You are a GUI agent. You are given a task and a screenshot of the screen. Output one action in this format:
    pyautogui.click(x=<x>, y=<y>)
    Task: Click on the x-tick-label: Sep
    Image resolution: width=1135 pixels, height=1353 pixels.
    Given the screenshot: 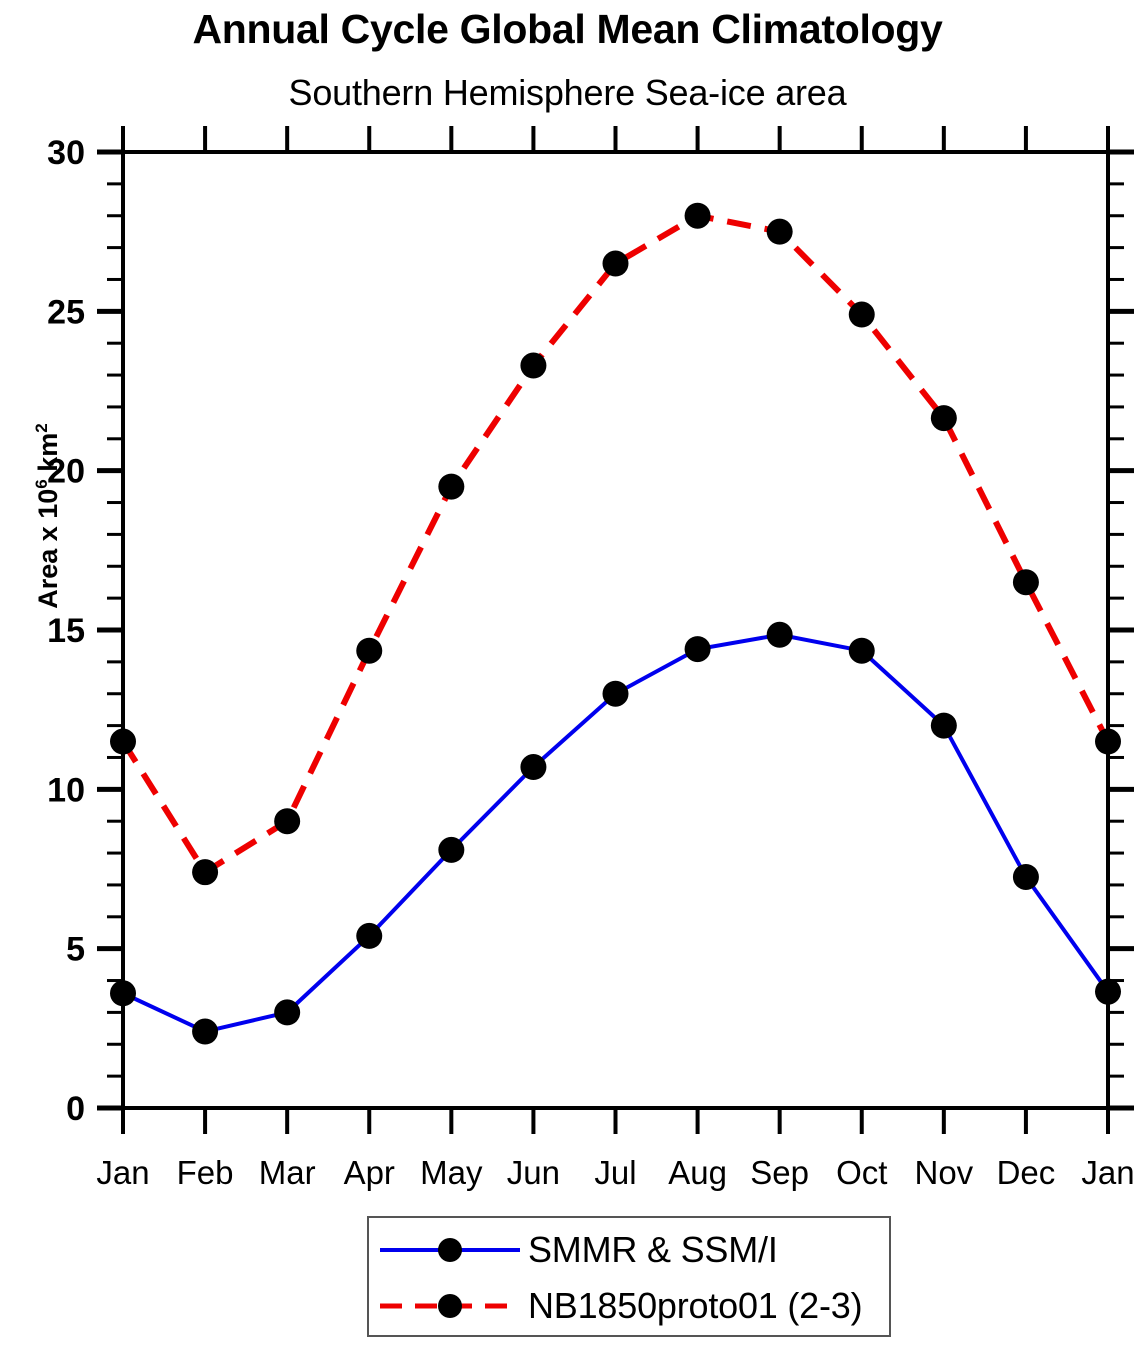 What is the action you would take?
    pyautogui.click(x=779, y=1172)
    